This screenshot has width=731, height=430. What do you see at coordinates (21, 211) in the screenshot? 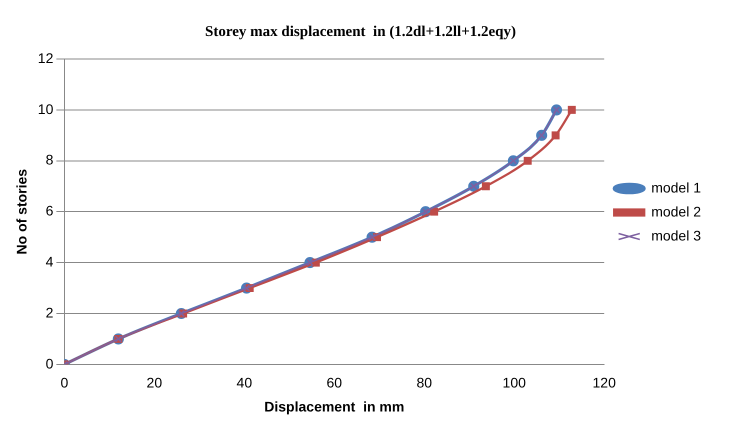
I see `y-axis-title: No of stories` at bounding box center [21, 211].